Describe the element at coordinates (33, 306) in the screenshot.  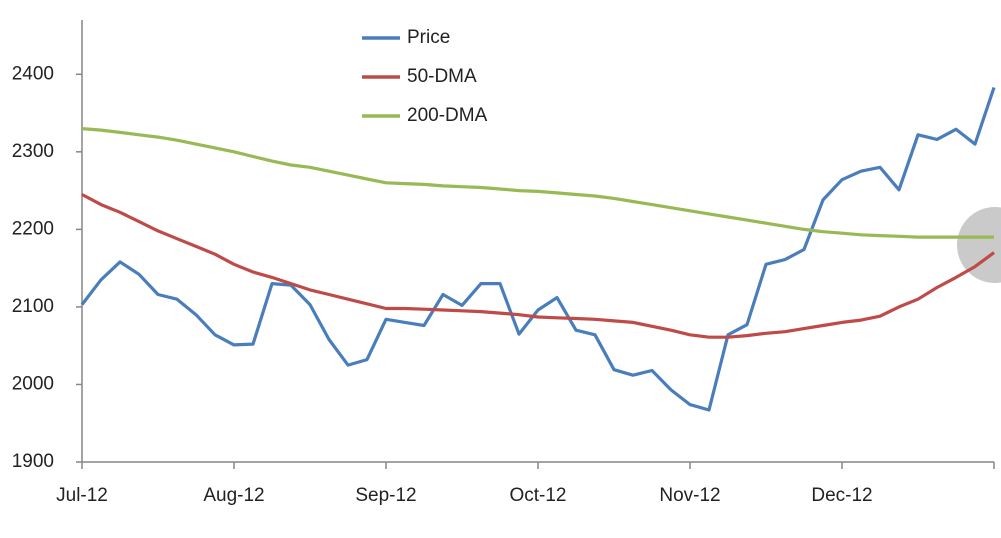
I see `y-tick-label: 2100` at that location.